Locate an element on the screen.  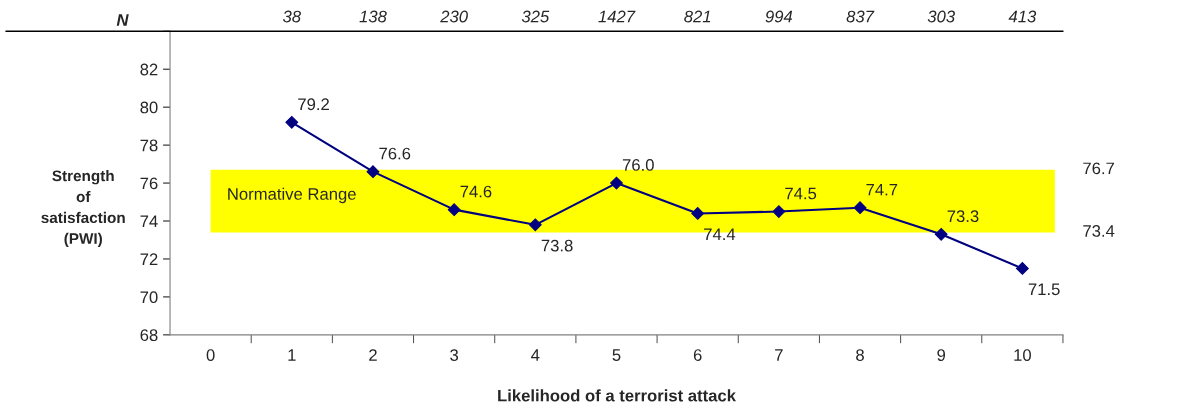
text: 73.4 is located at coordinates (1099, 231).